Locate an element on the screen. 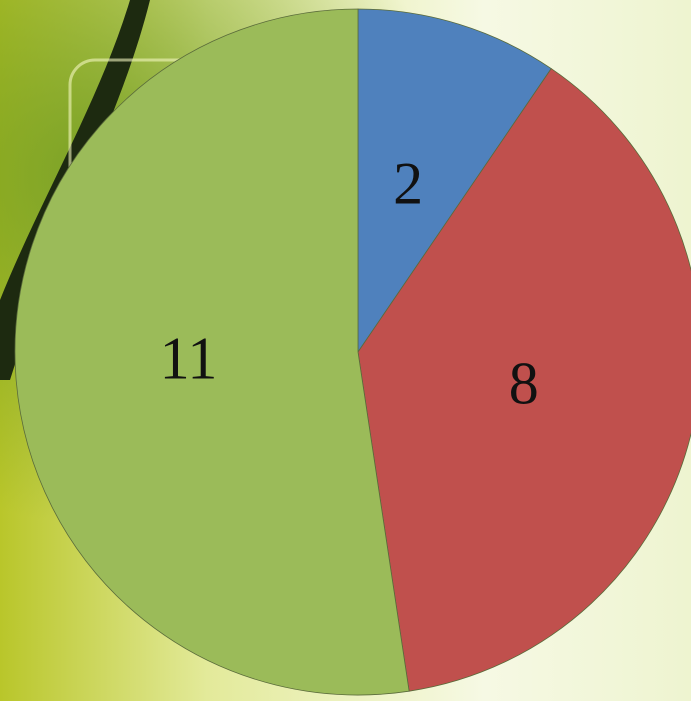  data-label: 2 is located at coordinates (408, 183).